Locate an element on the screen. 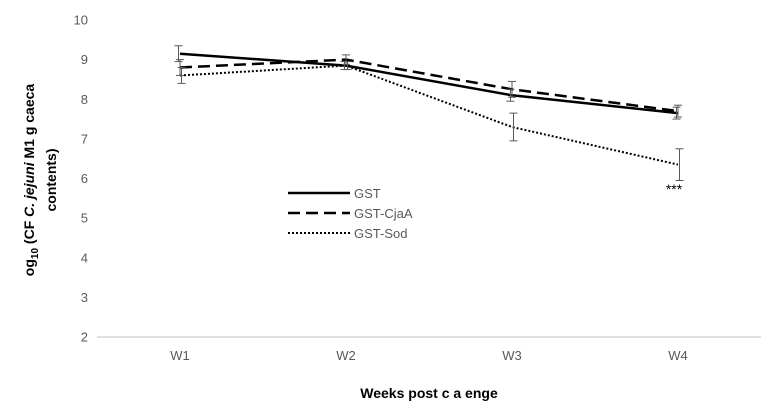 Image resolution: width=784 pixels, height=407 pixels. y-tick-labels: 2 3 4 5 6 7 8 9 10 is located at coordinates (81, 179).